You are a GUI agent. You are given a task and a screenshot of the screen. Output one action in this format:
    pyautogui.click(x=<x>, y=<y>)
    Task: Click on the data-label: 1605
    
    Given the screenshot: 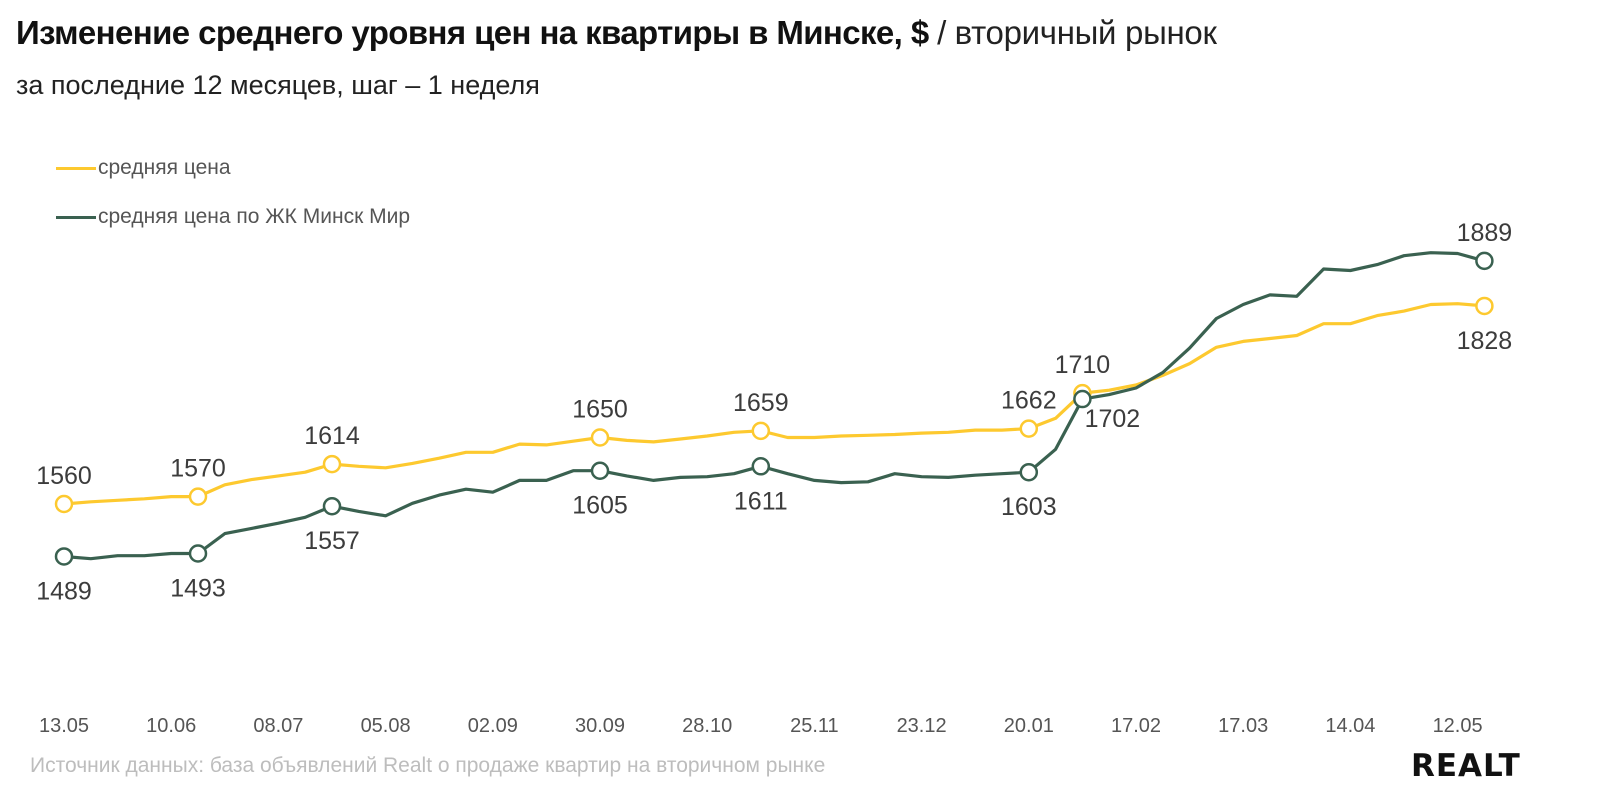 What is the action you would take?
    pyautogui.click(x=600, y=506)
    